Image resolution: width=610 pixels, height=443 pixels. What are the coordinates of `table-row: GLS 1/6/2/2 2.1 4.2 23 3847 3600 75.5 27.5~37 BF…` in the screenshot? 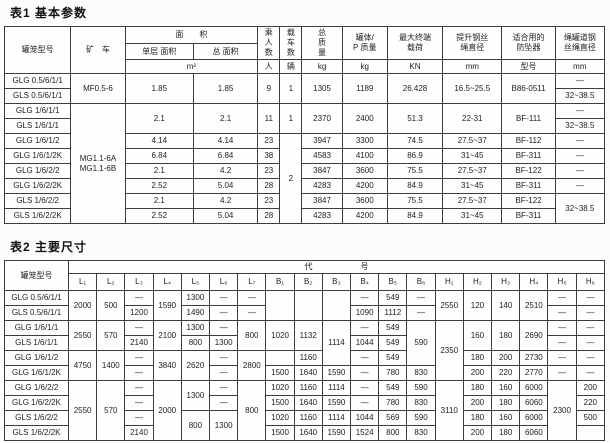 It's located at (304, 208).